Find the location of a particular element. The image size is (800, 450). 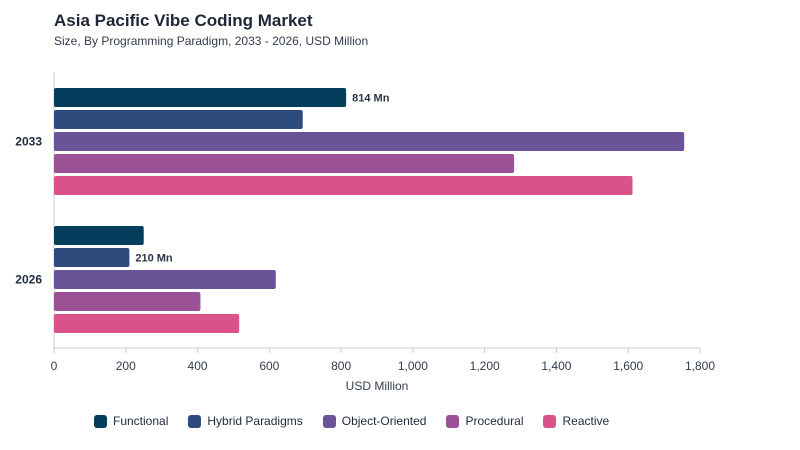

bar-2026-functional is located at coordinates (99, 235).